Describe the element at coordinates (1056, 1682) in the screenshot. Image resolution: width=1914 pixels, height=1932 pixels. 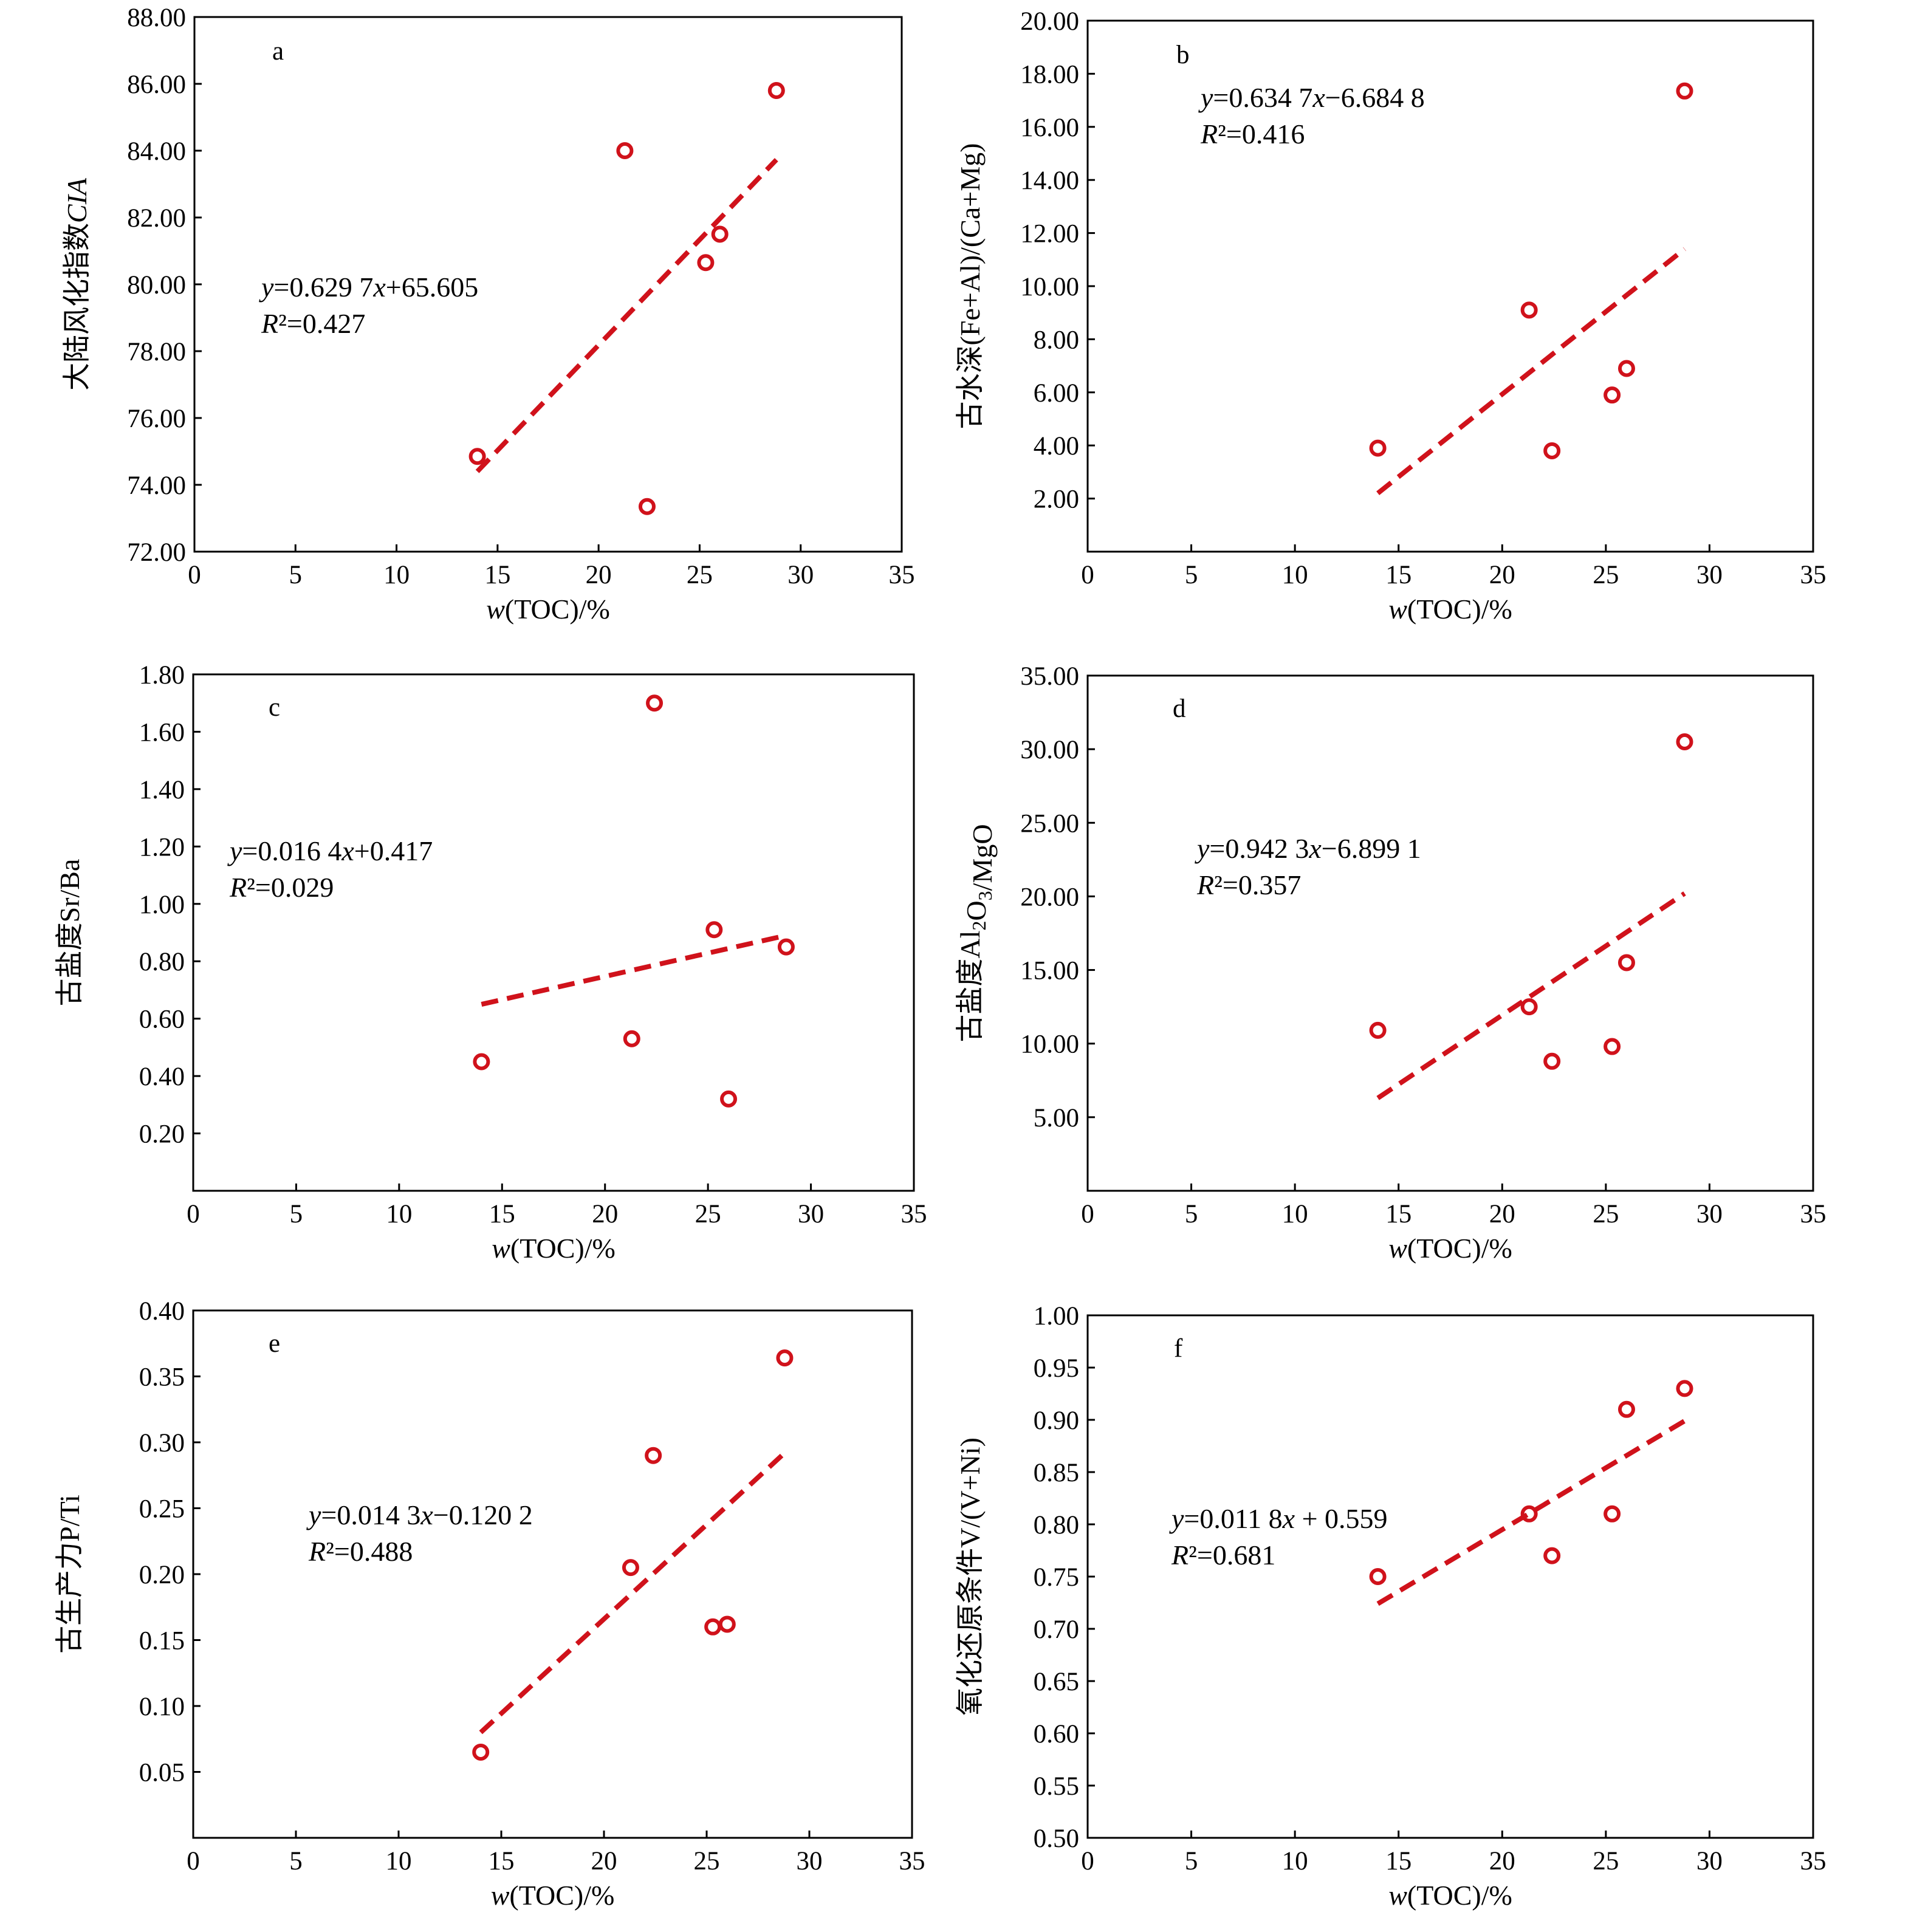
I see `y-tick-label: 0.65` at that location.